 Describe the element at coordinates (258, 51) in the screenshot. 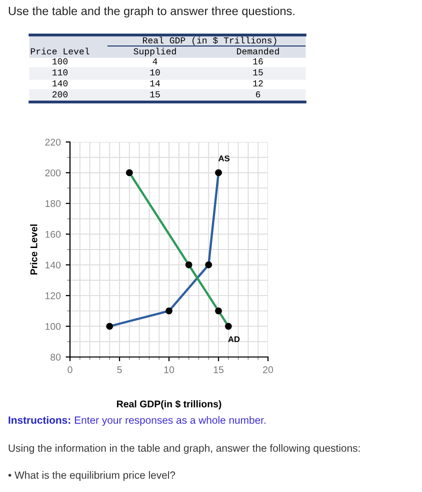

I see `text: Demanded` at that location.